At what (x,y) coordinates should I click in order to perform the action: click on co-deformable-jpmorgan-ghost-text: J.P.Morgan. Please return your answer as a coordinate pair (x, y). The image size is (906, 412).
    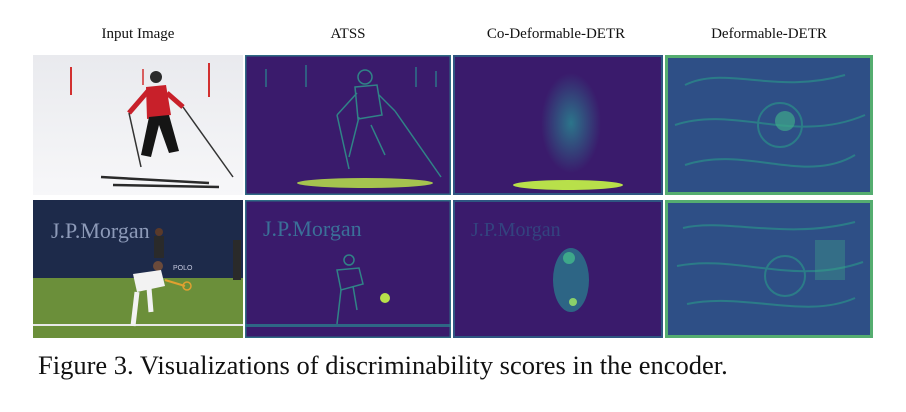
    Looking at the image, I should click on (516, 230).